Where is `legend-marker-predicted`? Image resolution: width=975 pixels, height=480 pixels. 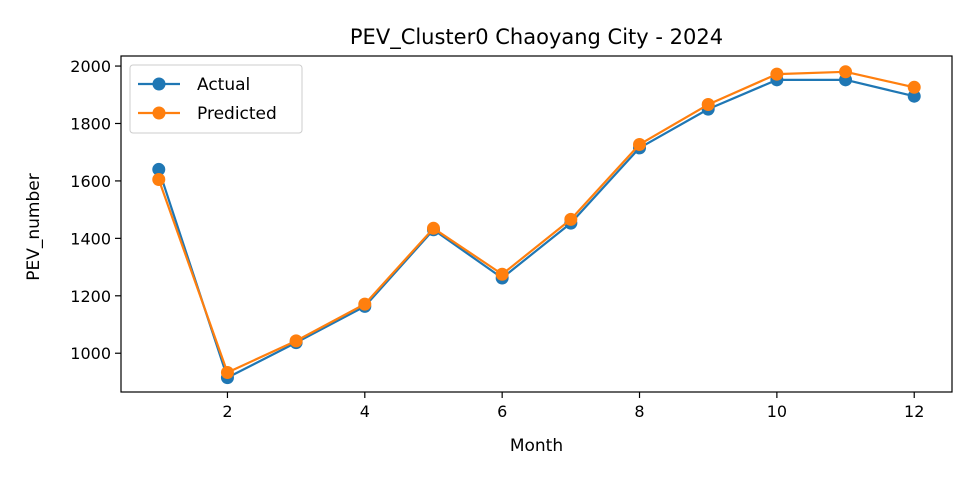
legend-marker-predicted is located at coordinates (159, 113).